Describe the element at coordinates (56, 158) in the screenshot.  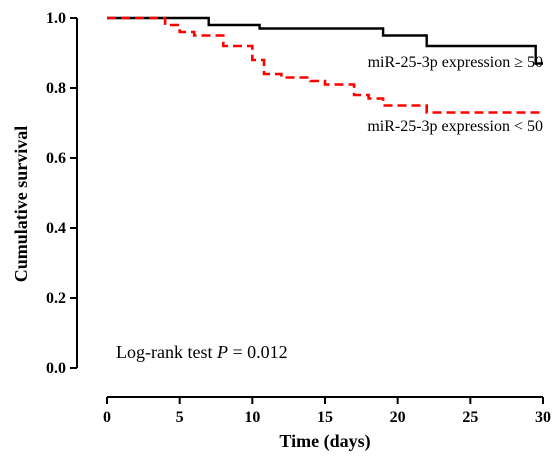
I see `y-tick-label: 0.6` at that location.